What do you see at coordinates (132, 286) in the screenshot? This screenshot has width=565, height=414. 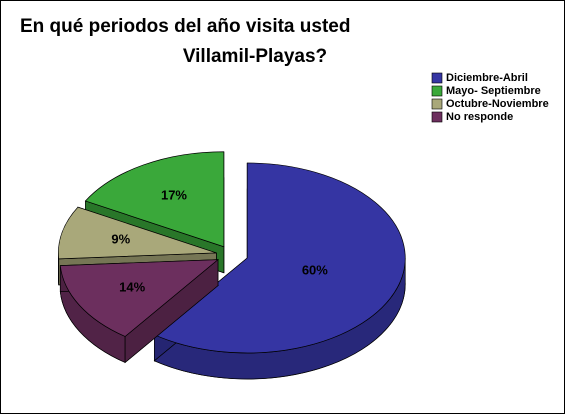 I see `data-label: 14%` at bounding box center [132, 286].